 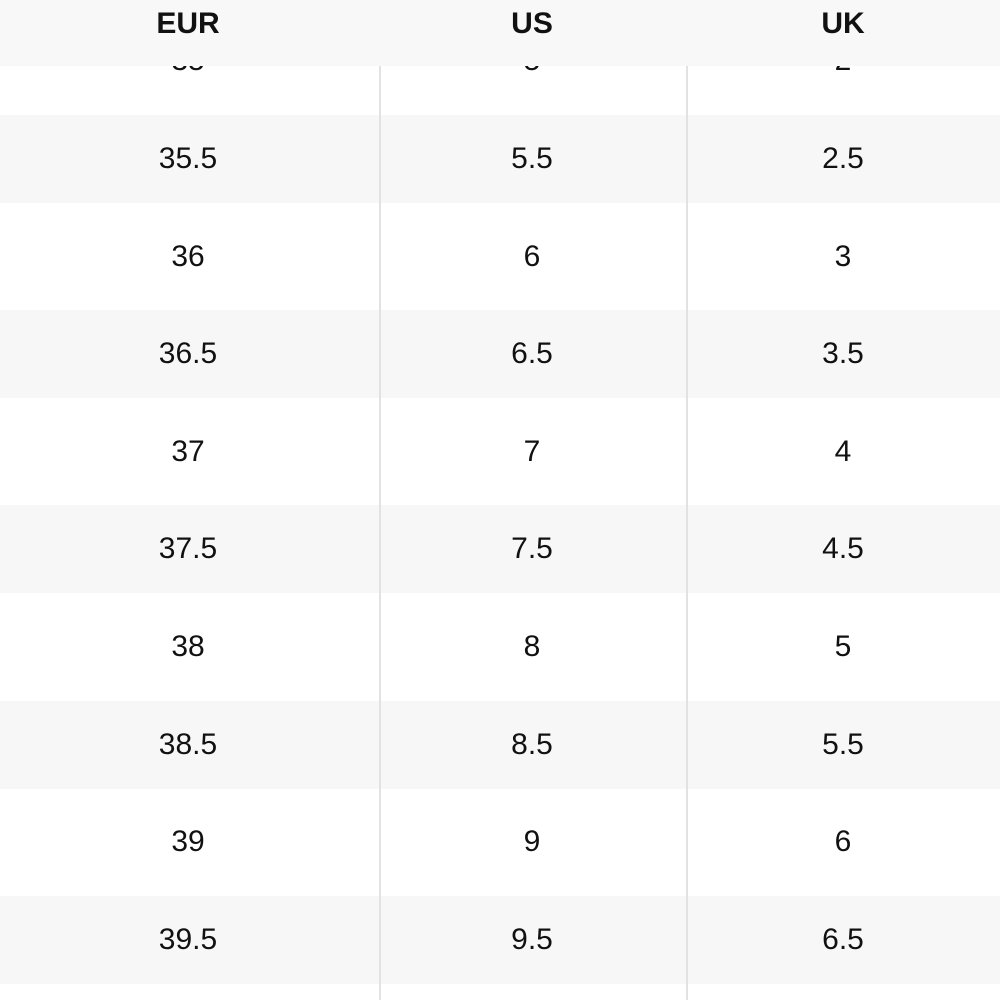 I want to click on table-cell: 7.5, so click(x=532, y=549).